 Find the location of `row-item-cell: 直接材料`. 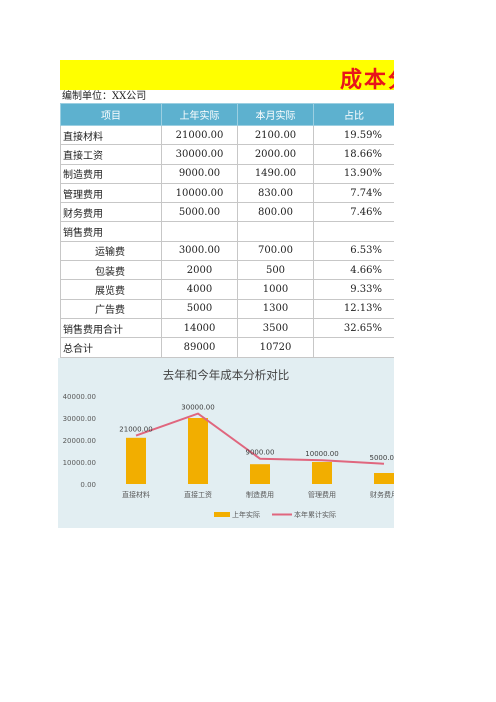

row-item-cell: 直接材料 is located at coordinates (111, 135).